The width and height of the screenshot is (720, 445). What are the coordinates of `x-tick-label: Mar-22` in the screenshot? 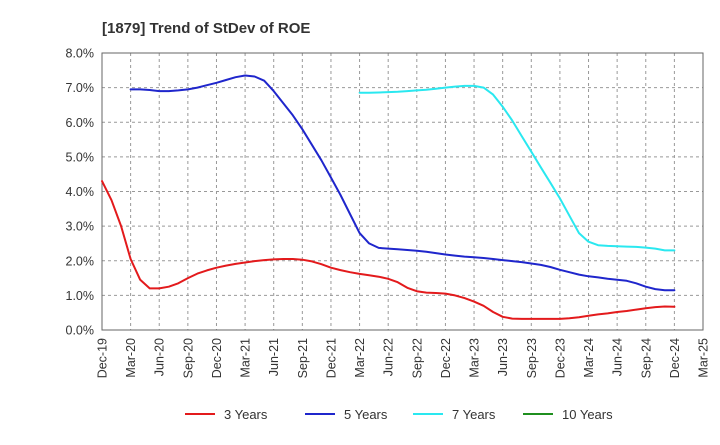 It's located at (360, 358).